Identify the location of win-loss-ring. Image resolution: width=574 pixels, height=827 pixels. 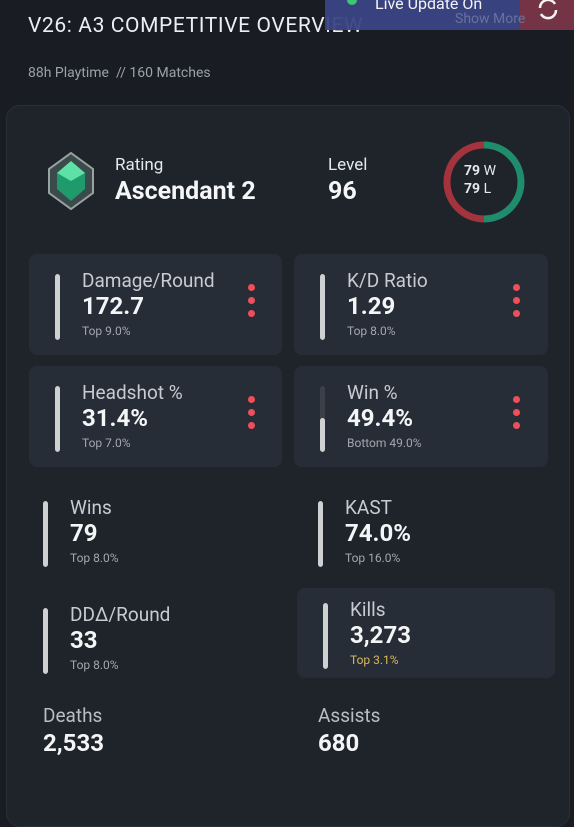
(484, 182).